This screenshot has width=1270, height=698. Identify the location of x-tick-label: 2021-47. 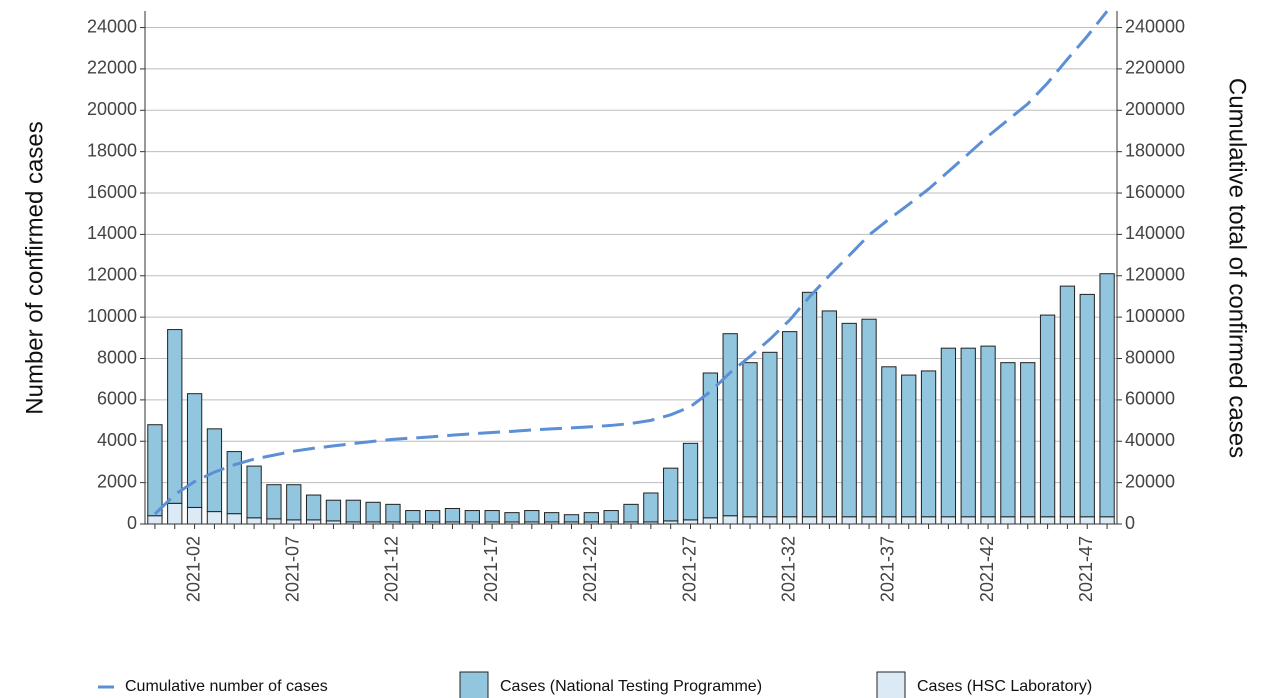
(1086, 569).